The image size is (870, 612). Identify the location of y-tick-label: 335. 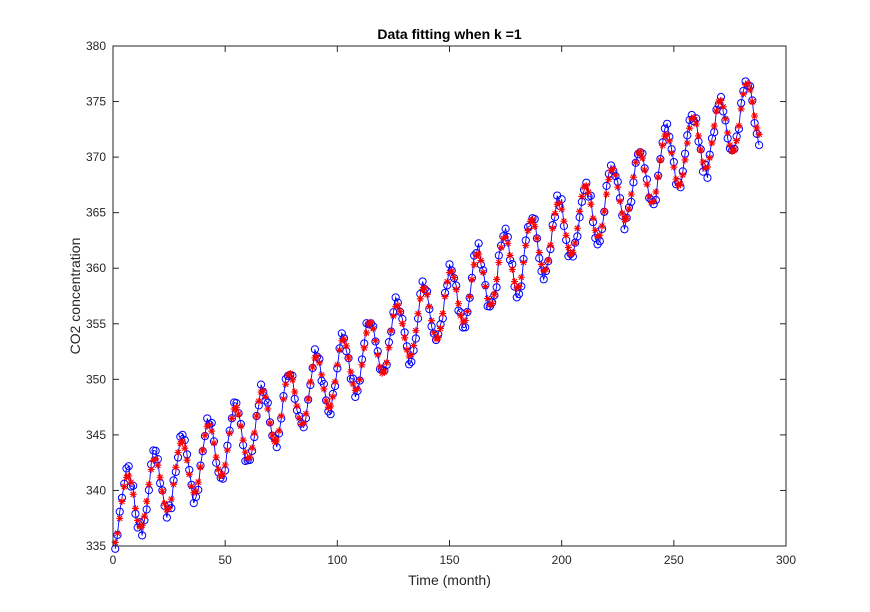
(96, 546).